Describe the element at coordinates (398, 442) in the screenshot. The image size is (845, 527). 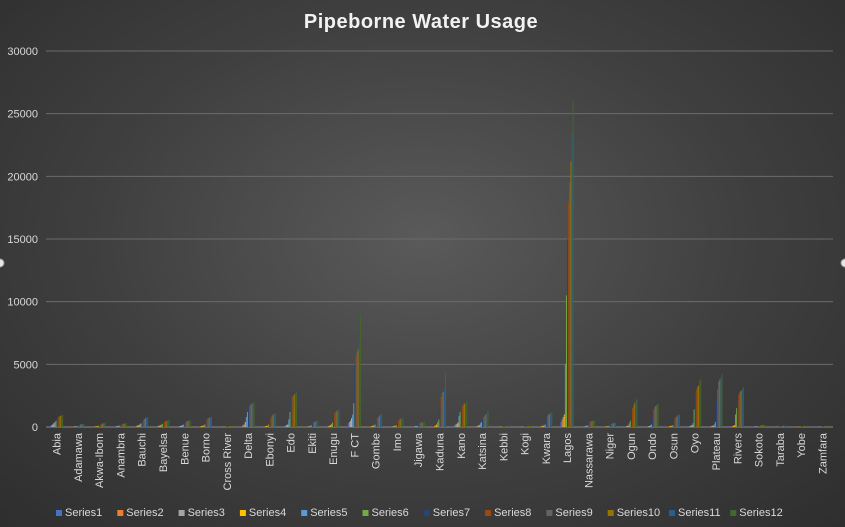
I see `x-tick-label: Imo` at that location.